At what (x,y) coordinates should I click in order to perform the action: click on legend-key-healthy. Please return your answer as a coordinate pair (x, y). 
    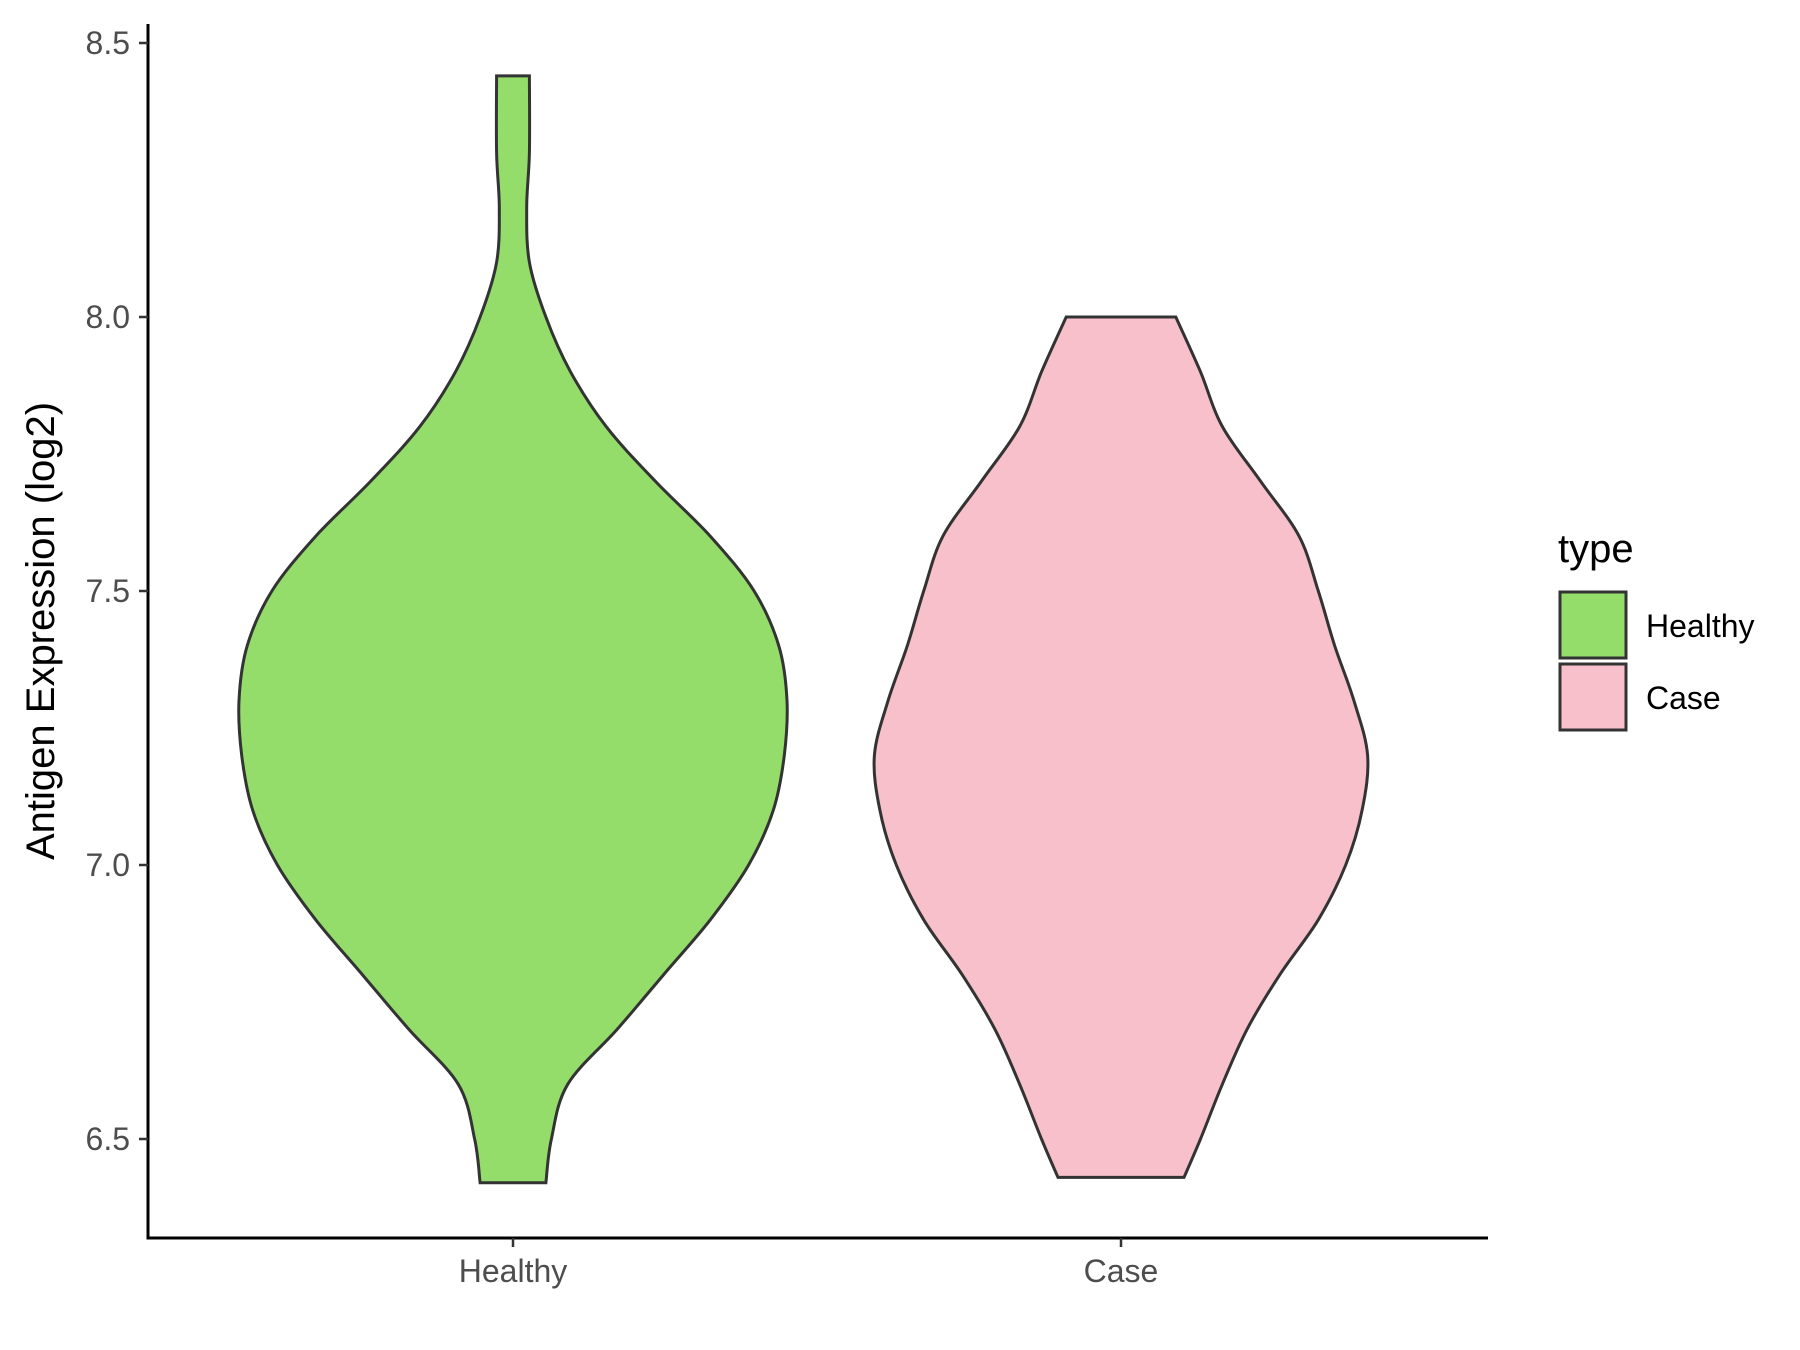
    Looking at the image, I should click on (1593, 625).